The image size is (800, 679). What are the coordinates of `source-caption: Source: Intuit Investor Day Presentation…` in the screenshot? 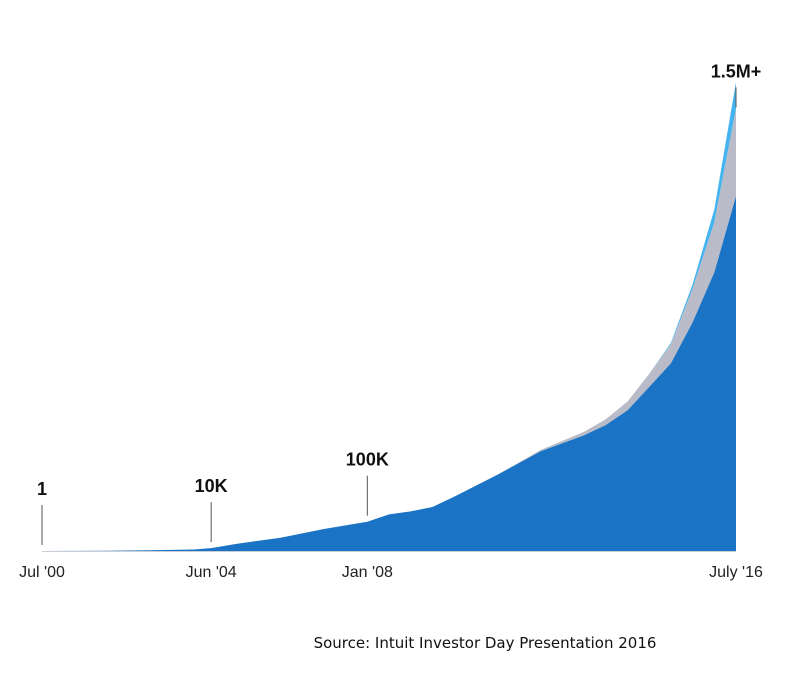 It's located at (485, 643).